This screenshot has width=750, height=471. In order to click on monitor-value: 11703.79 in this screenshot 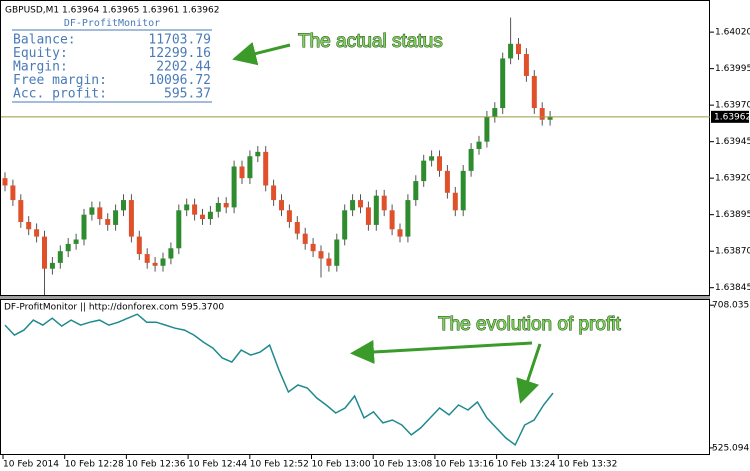, I will do `click(179, 40)`.